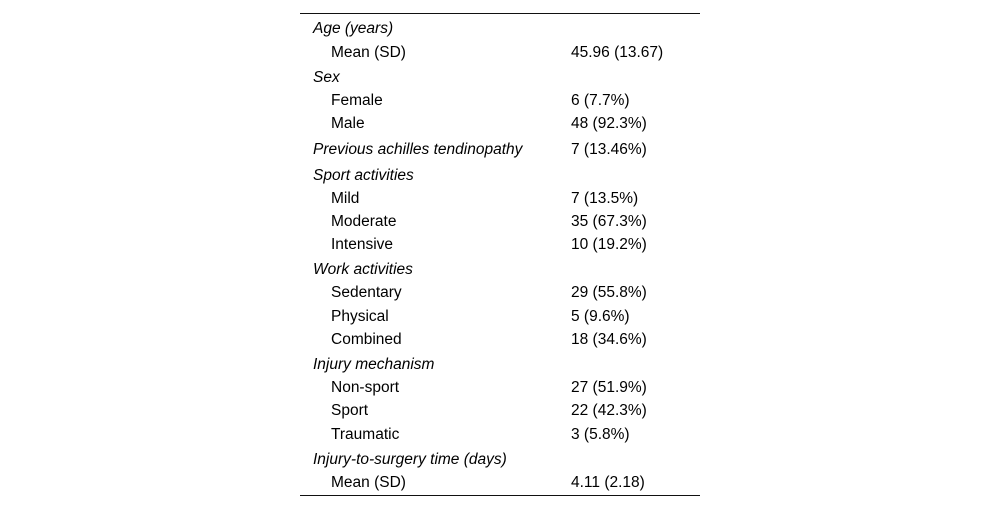 The width and height of the screenshot is (1000, 509). Describe the element at coordinates (374, 365) in the screenshot. I see `row-label: Injury mechanism` at that location.